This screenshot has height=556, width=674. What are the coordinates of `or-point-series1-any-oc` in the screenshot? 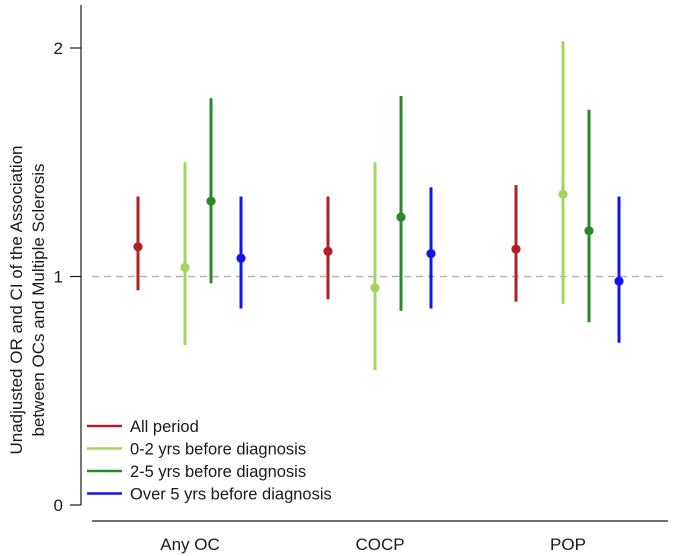 It's located at (138, 247).